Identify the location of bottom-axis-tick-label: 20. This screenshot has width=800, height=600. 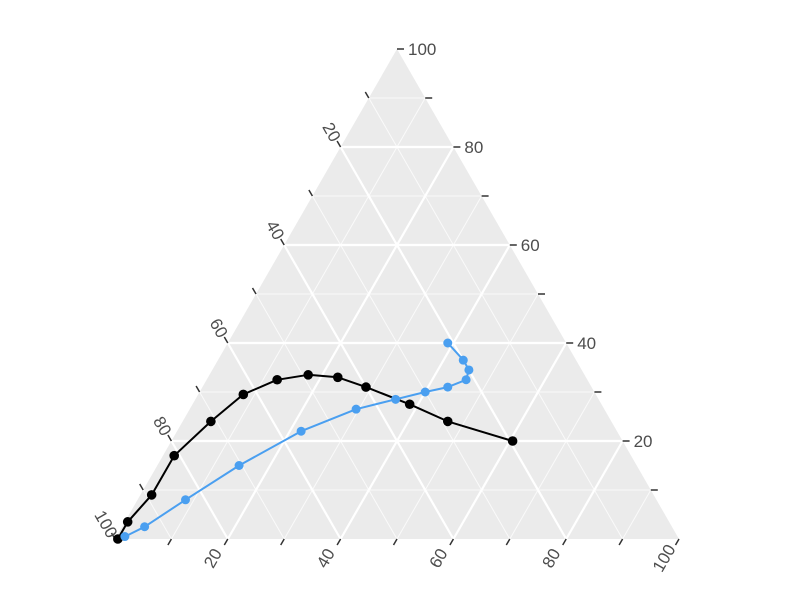
(213, 558).